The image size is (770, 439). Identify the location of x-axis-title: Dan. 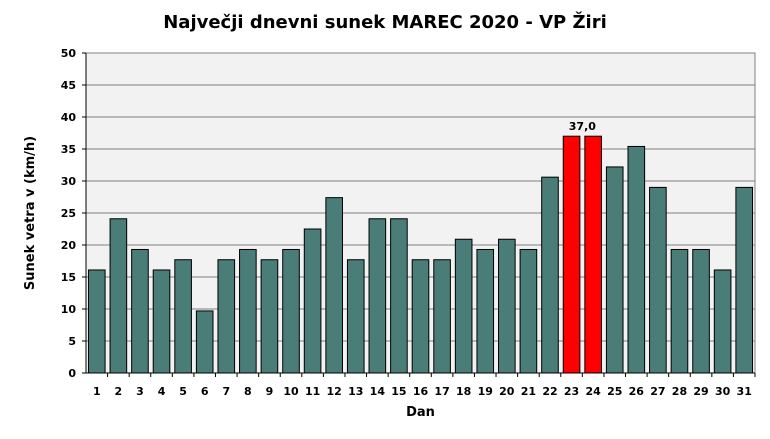
(420, 412).